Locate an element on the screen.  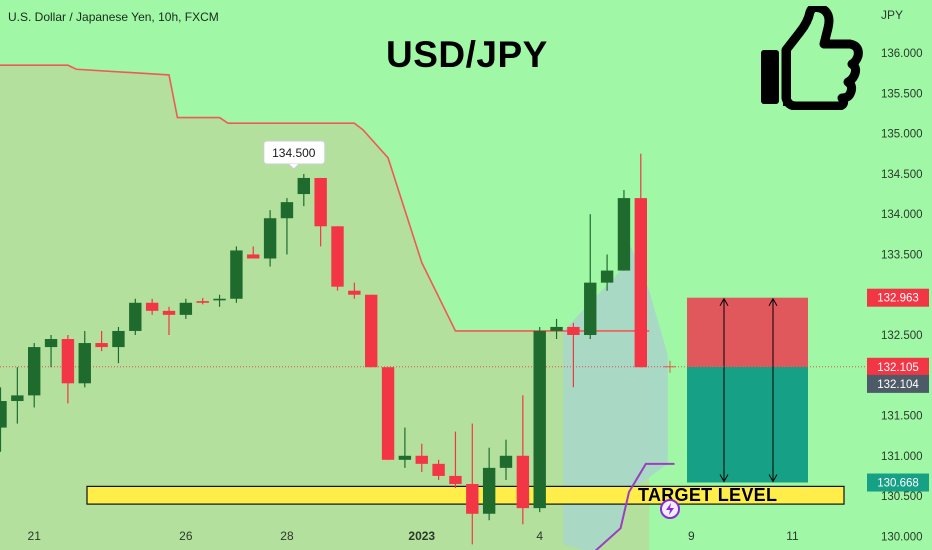
y-tick-label: 130.000 is located at coordinates (902, 537).